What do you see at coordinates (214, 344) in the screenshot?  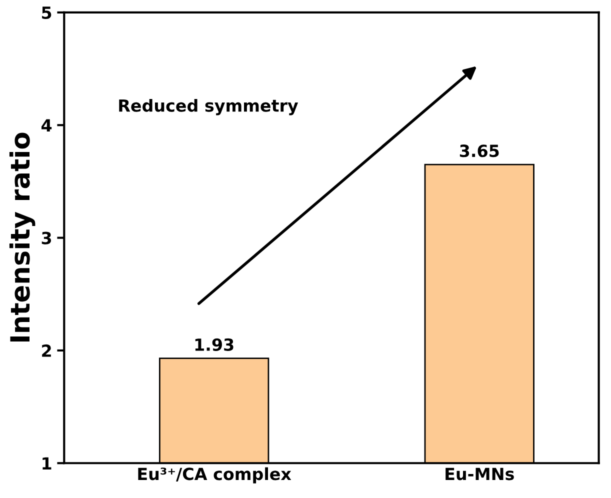 I see `data-label: 1.93` at bounding box center [214, 344].